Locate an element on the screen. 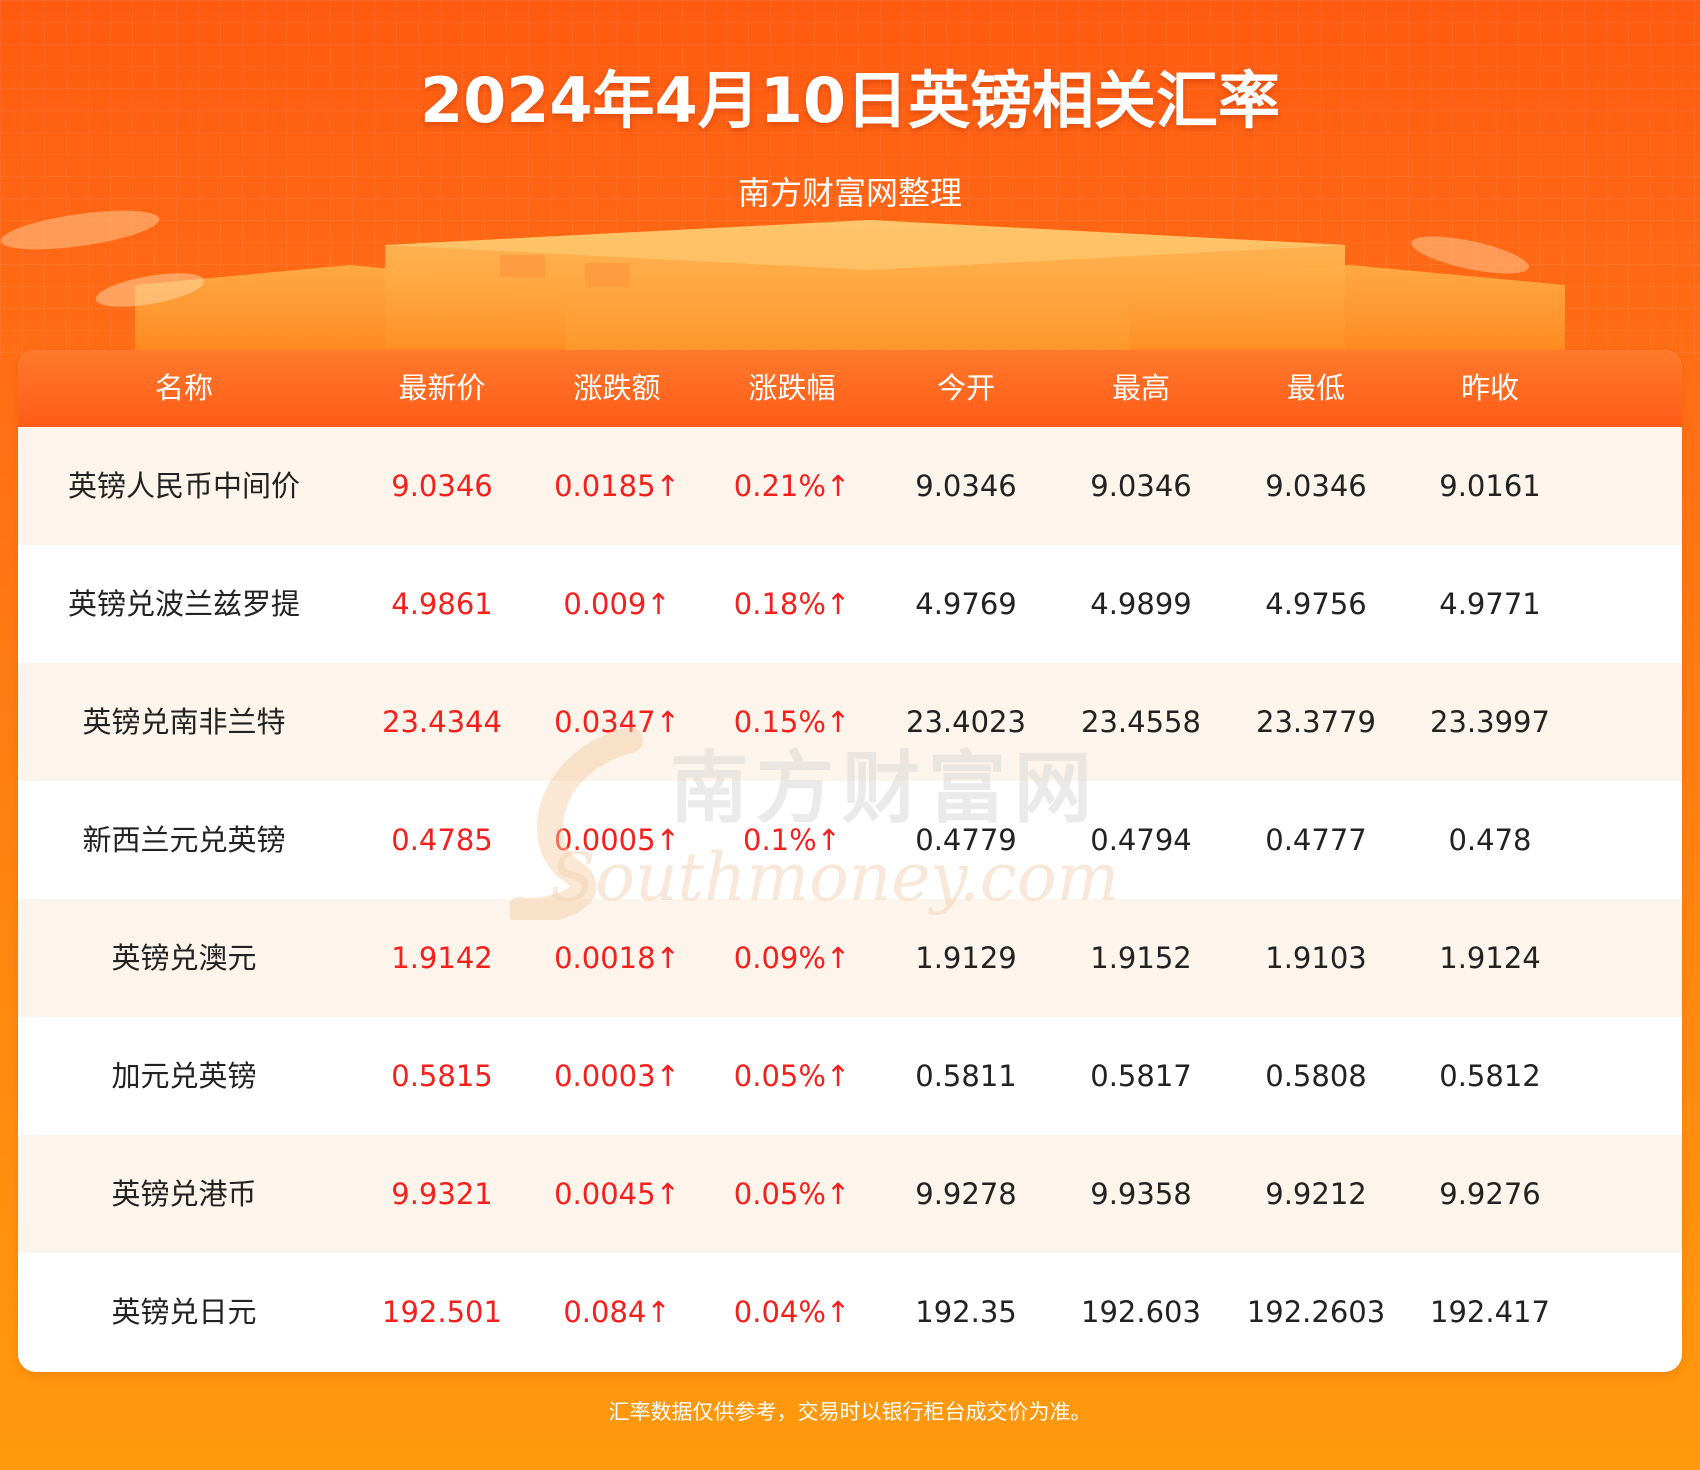  cell-low: 23.3779 is located at coordinates (1316, 722).